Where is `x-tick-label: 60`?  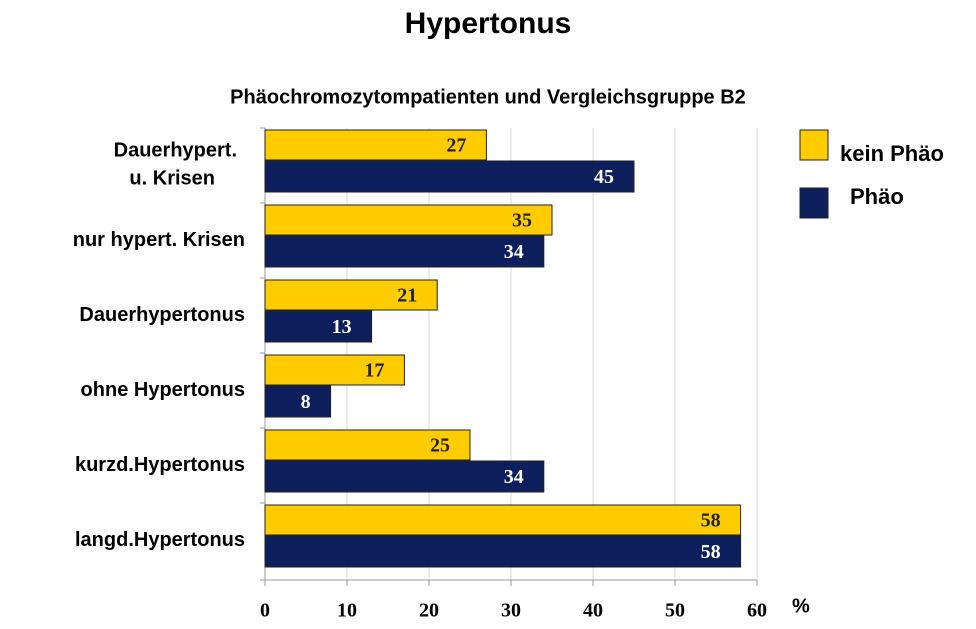
x-tick-label: 60 is located at coordinates (757, 611).